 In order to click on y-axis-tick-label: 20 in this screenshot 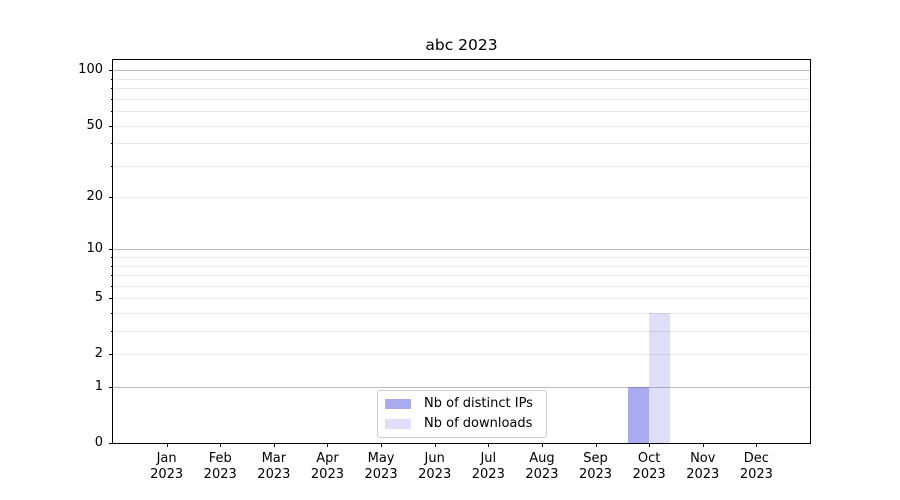, I will do `click(94, 197)`.